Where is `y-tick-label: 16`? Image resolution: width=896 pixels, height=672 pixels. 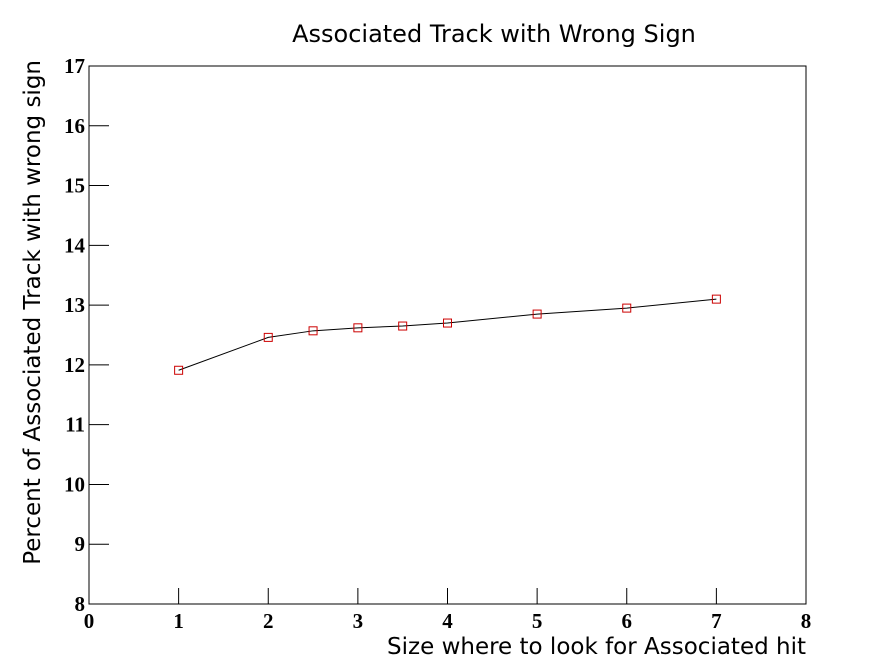
y-tick-label: 16 is located at coordinates (74, 126).